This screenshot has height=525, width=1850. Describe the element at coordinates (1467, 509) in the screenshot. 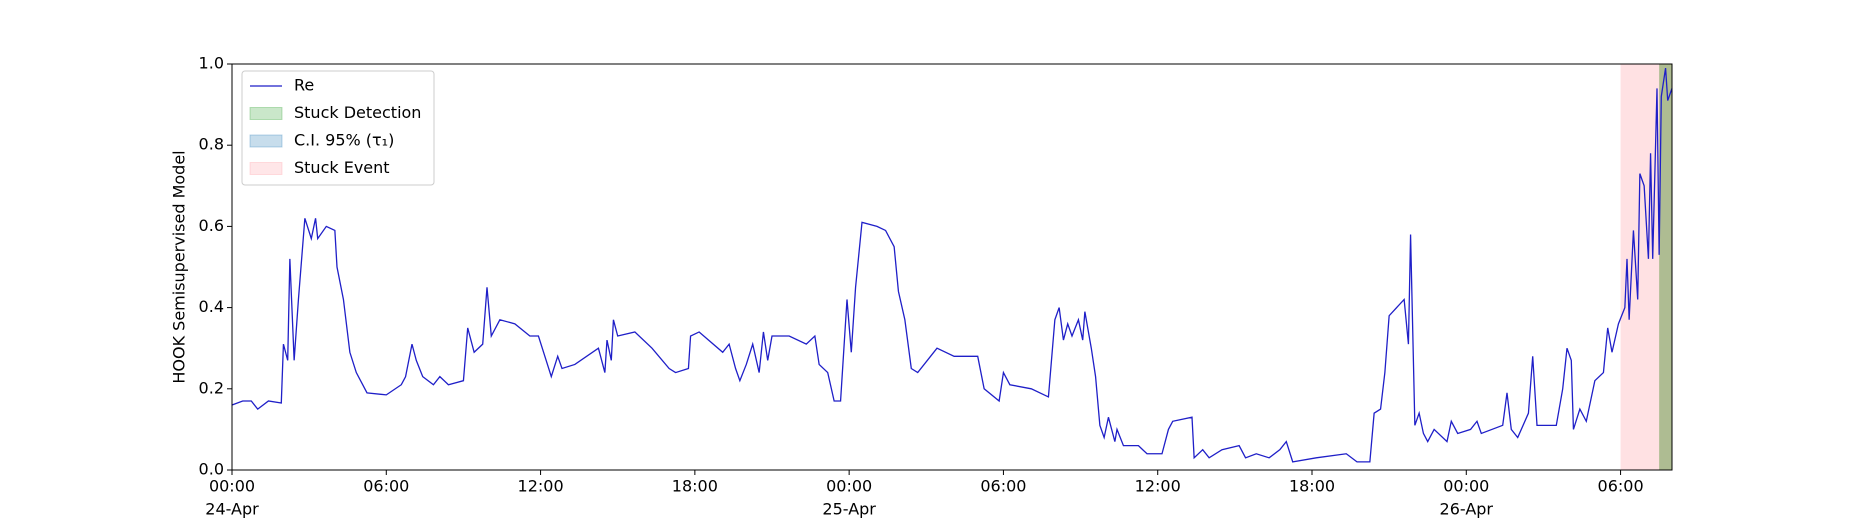

I see `x-tick-label: 26-Apr` at that location.